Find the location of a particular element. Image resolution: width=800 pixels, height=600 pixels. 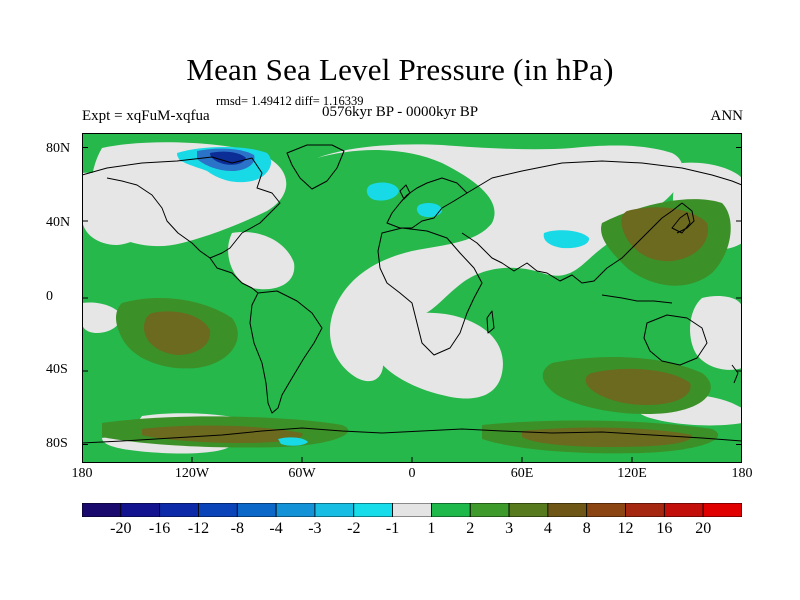

lon-tick-60e: 60E is located at coordinates (522, 473).